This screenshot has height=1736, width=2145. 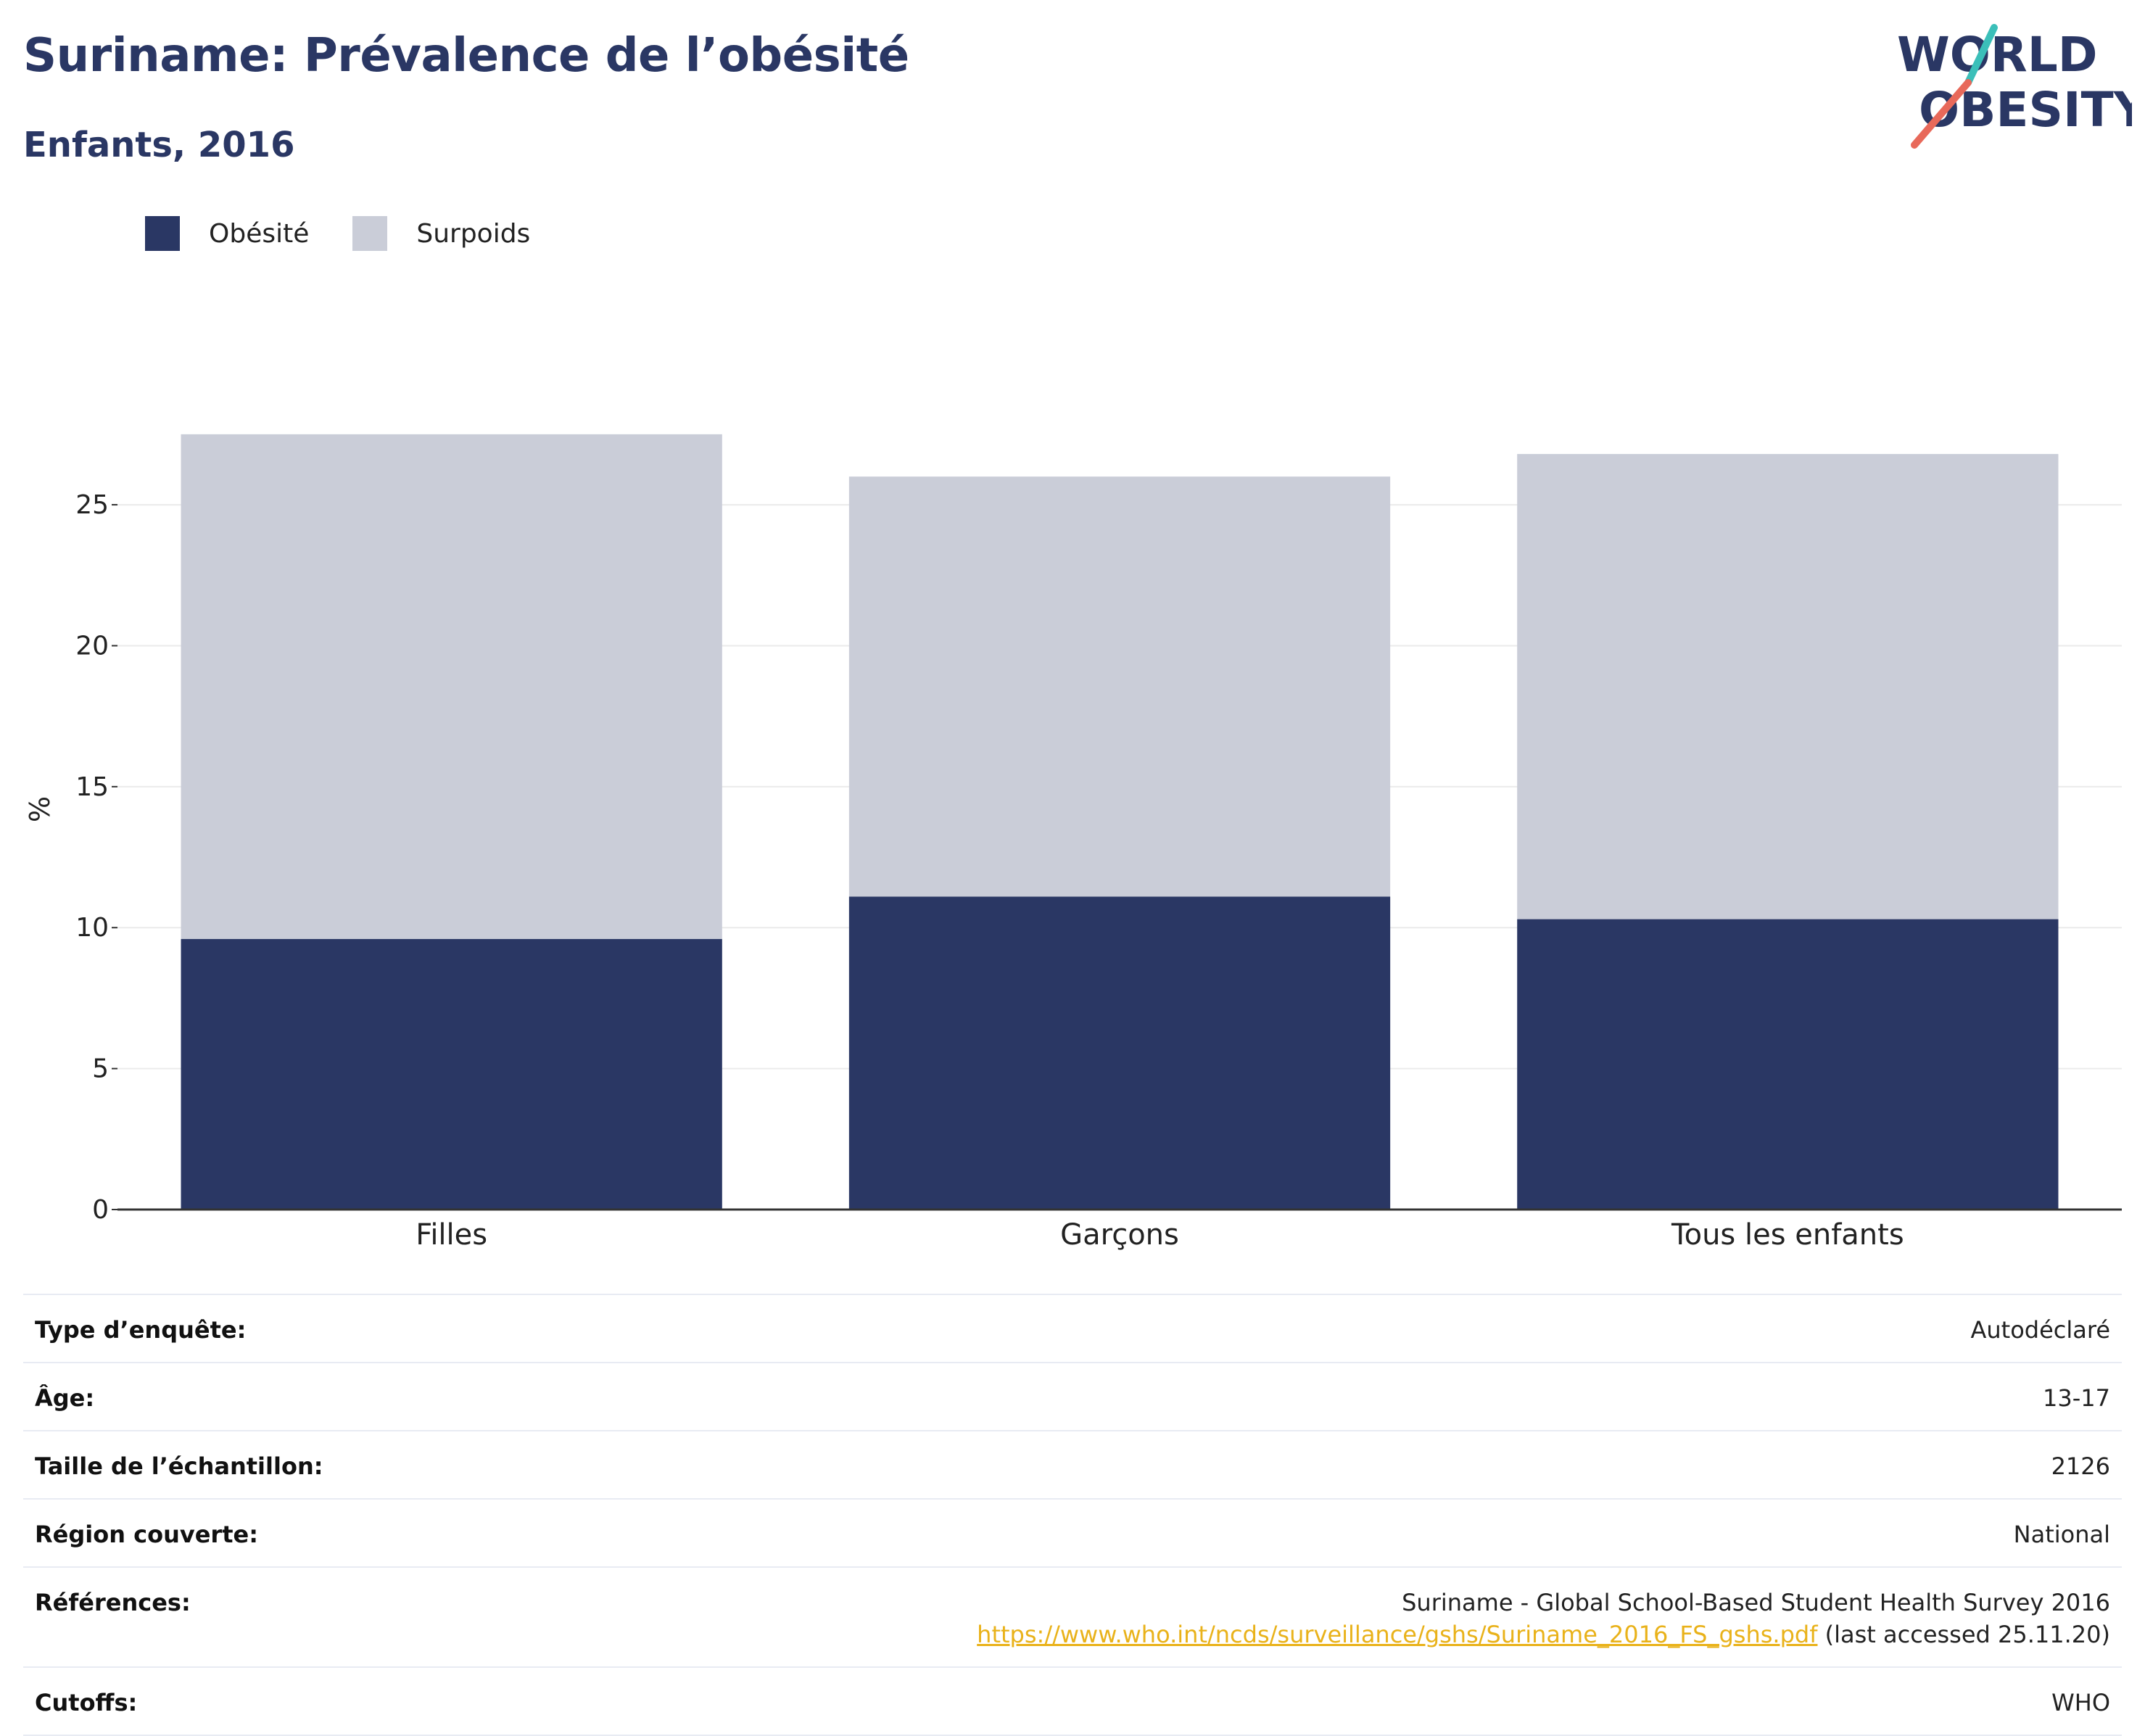 I want to click on legend-swatch-surpoids, so click(x=370, y=234).